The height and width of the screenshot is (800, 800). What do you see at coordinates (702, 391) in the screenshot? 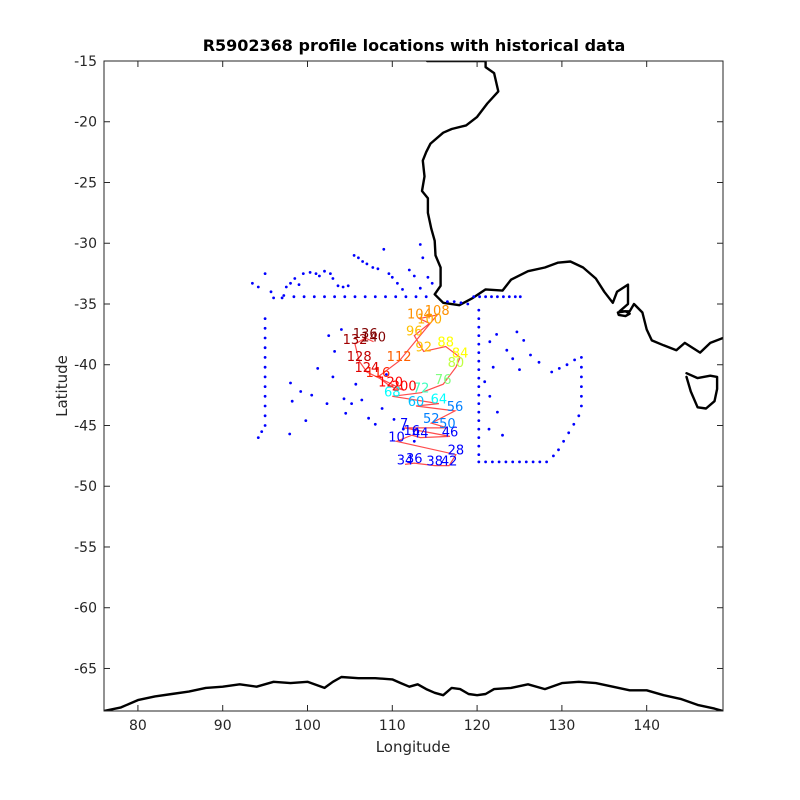
I see `coastline-tasmania` at bounding box center [702, 391].